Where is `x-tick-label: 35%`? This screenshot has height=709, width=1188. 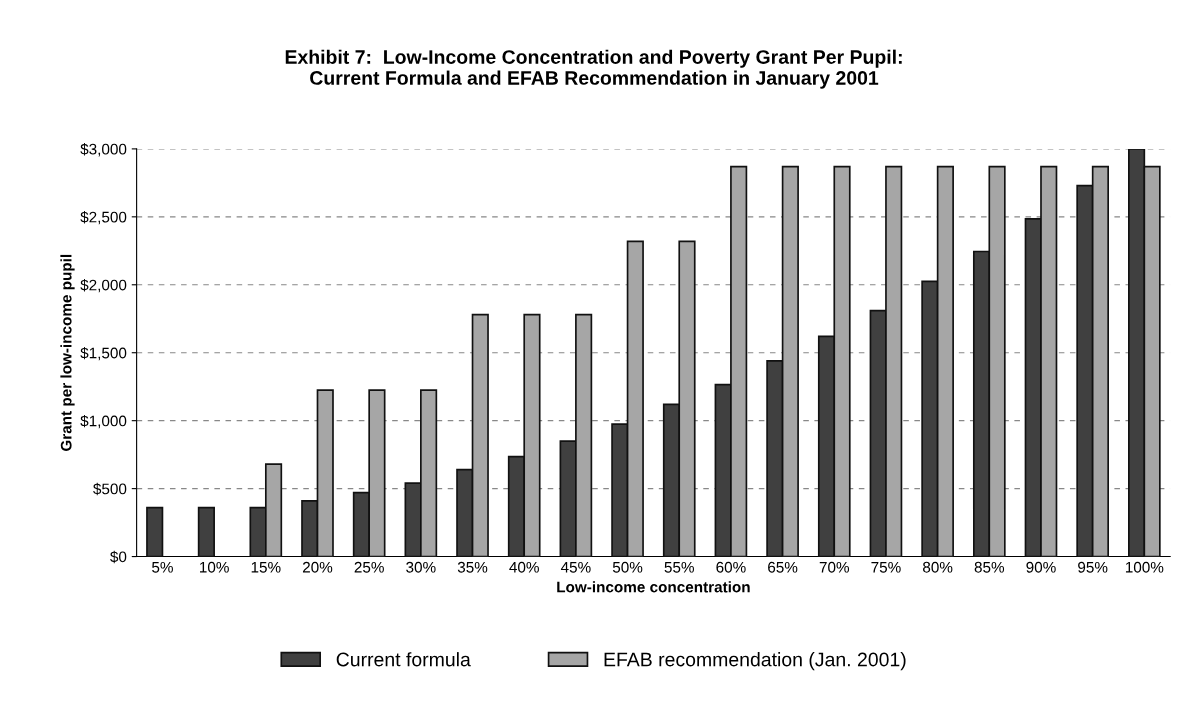
x-tick-label: 35% is located at coordinates (472, 567).